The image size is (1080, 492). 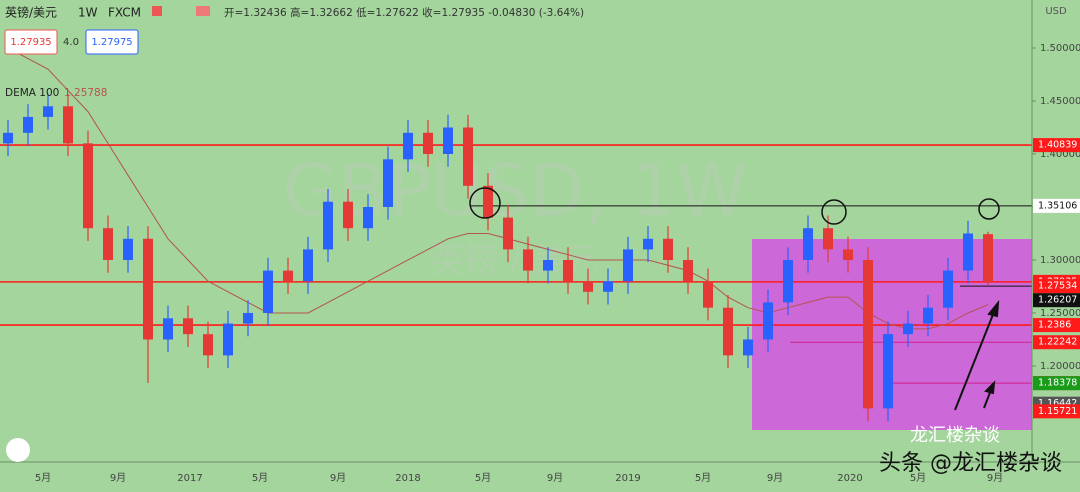 I want to click on ask-box, so click(x=112, y=42).